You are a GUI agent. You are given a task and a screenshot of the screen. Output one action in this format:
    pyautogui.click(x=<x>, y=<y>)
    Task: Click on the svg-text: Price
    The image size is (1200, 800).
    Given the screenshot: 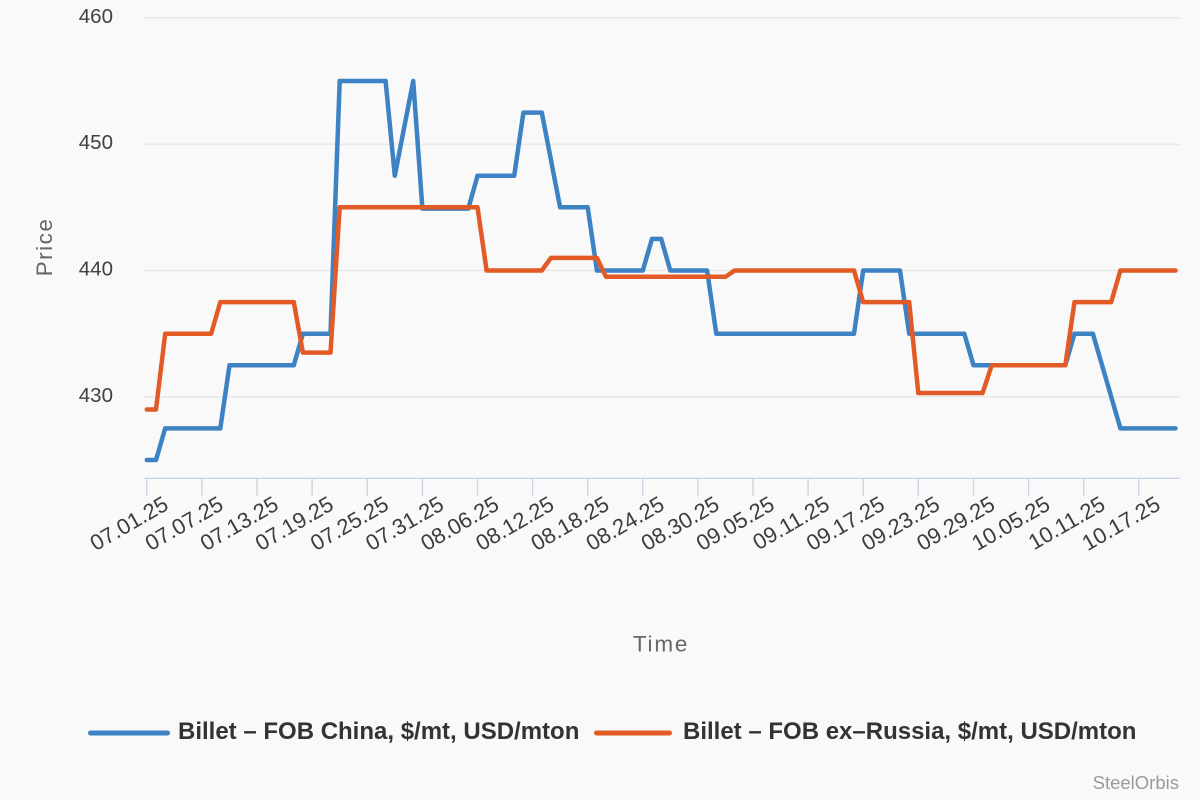 What is the action you would take?
    pyautogui.click(x=44, y=247)
    